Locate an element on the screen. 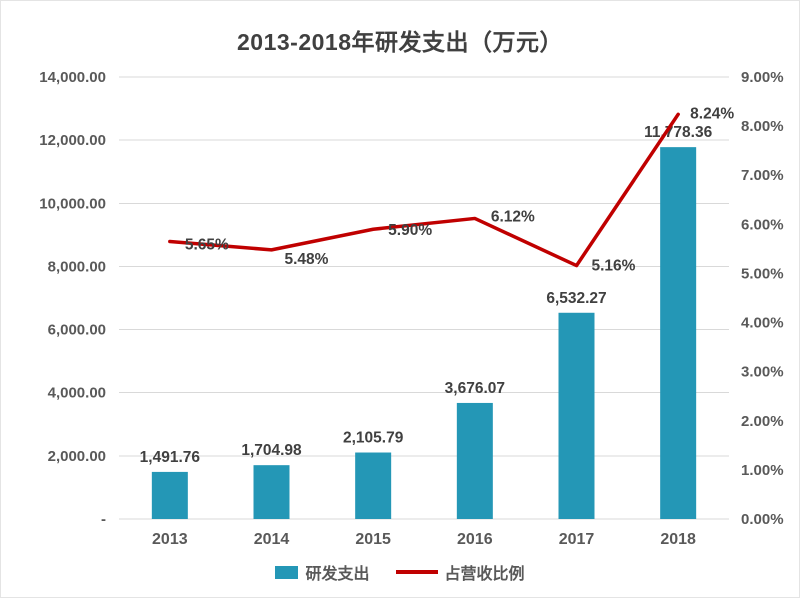 This screenshot has width=800, height=598. left-axis-tick: 6,000.00 is located at coordinates (77, 330).